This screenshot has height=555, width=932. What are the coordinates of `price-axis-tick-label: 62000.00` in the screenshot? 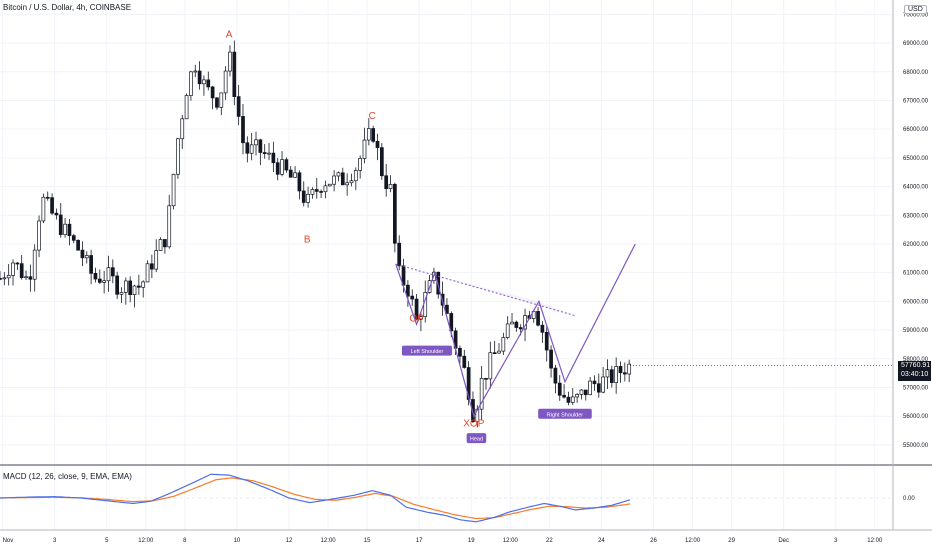 It's located at (916, 245).